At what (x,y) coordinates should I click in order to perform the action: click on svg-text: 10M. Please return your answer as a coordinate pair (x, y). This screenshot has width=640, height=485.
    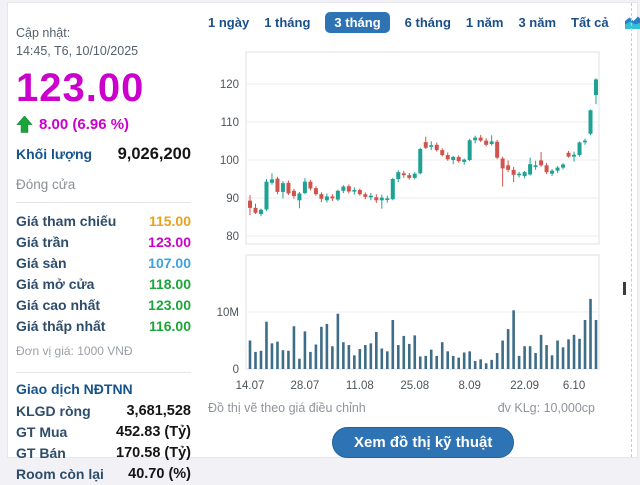
    Looking at the image, I should click on (228, 313).